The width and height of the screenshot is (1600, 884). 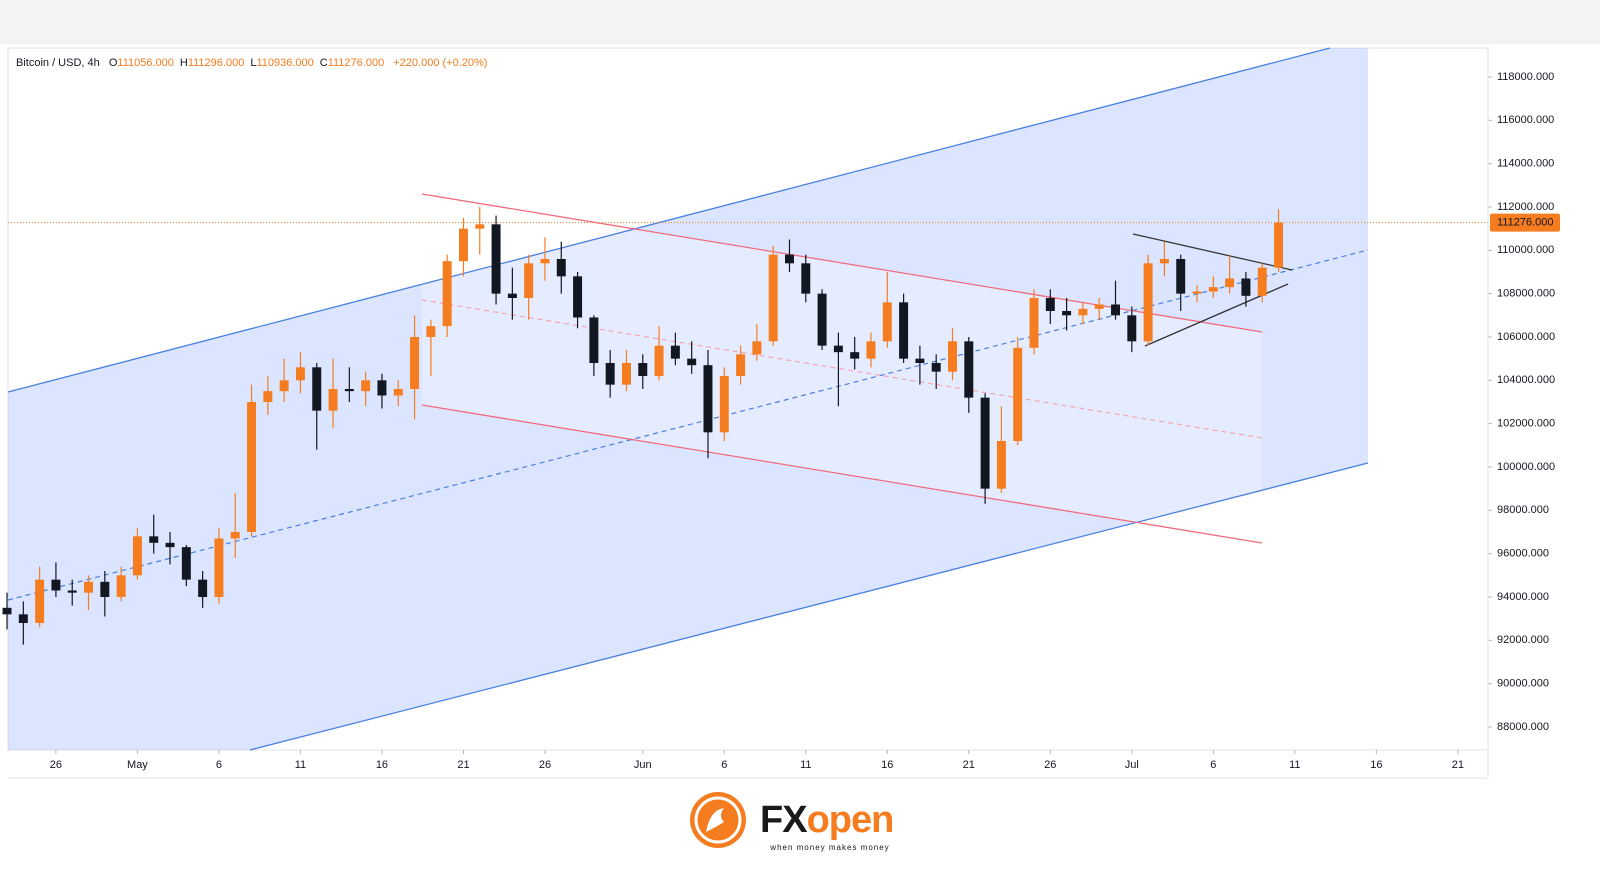 What do you see at coordinates (1212, 252) in the screenshot?
I see `triangle-top` at bounding box center [1212, 252].